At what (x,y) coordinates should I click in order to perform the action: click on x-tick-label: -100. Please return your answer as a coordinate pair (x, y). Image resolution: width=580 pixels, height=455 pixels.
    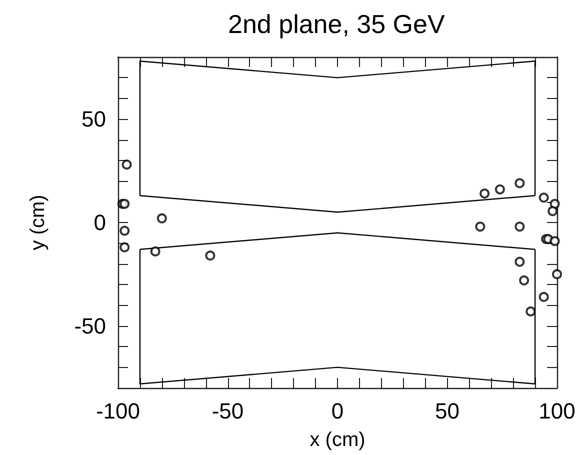
    Looking at the image, I should click on (118, 411).